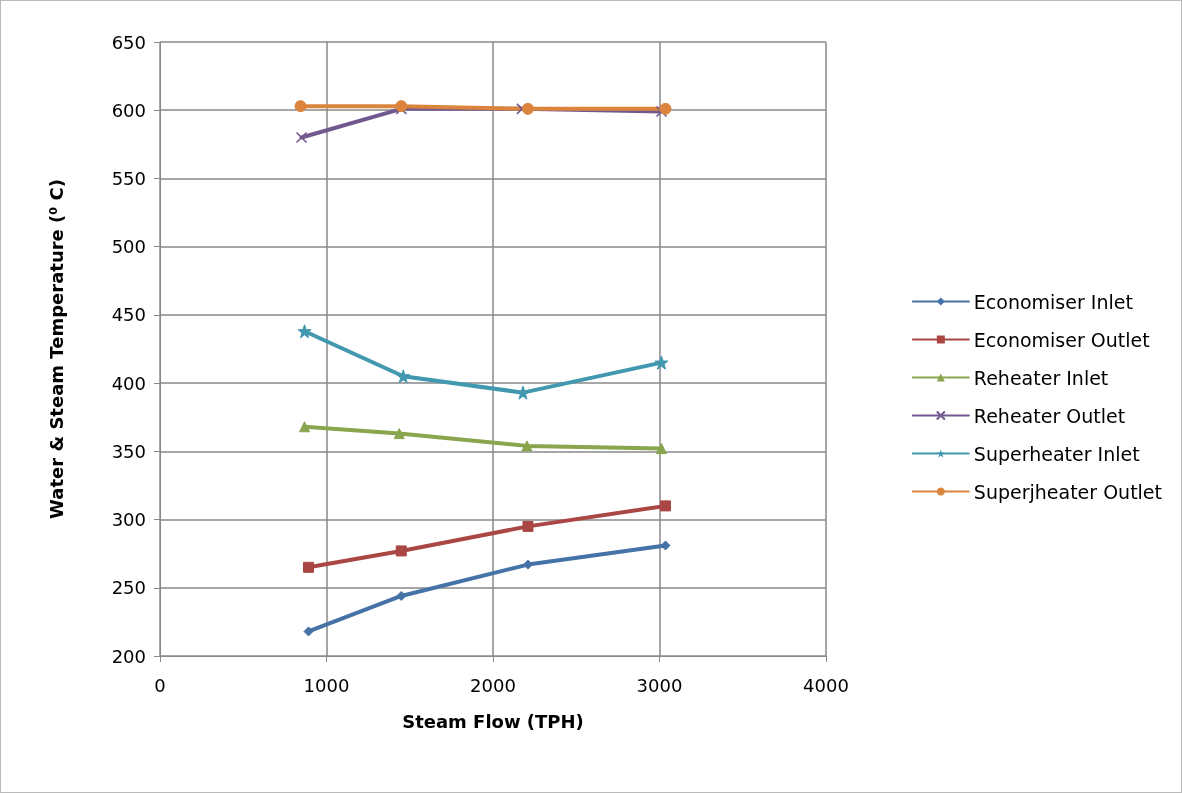 This screenshot has width=1182, height=793. What do you see at coordinates (128, 656) in the screenshot?
I see `y-tick-label: 200` at bounding box center [128, 656].